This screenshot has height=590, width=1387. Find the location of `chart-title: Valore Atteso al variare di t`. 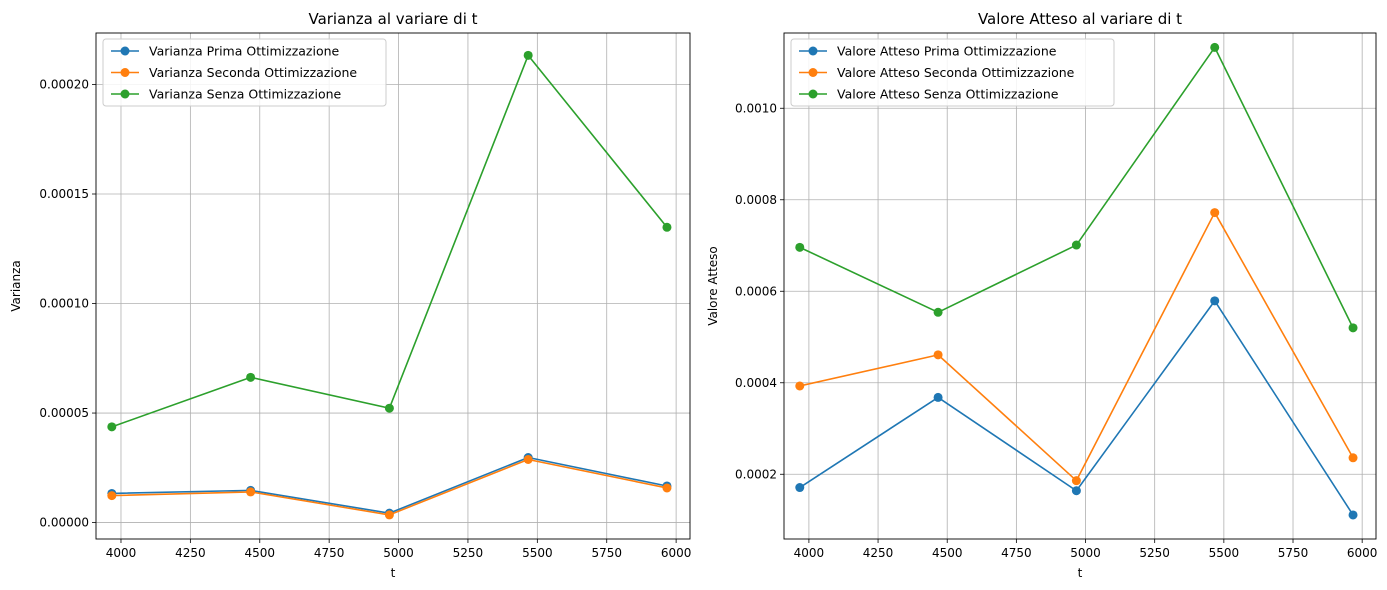

chart-title: Valore Atteso al variare di t is located at coordinates (1080, 19).